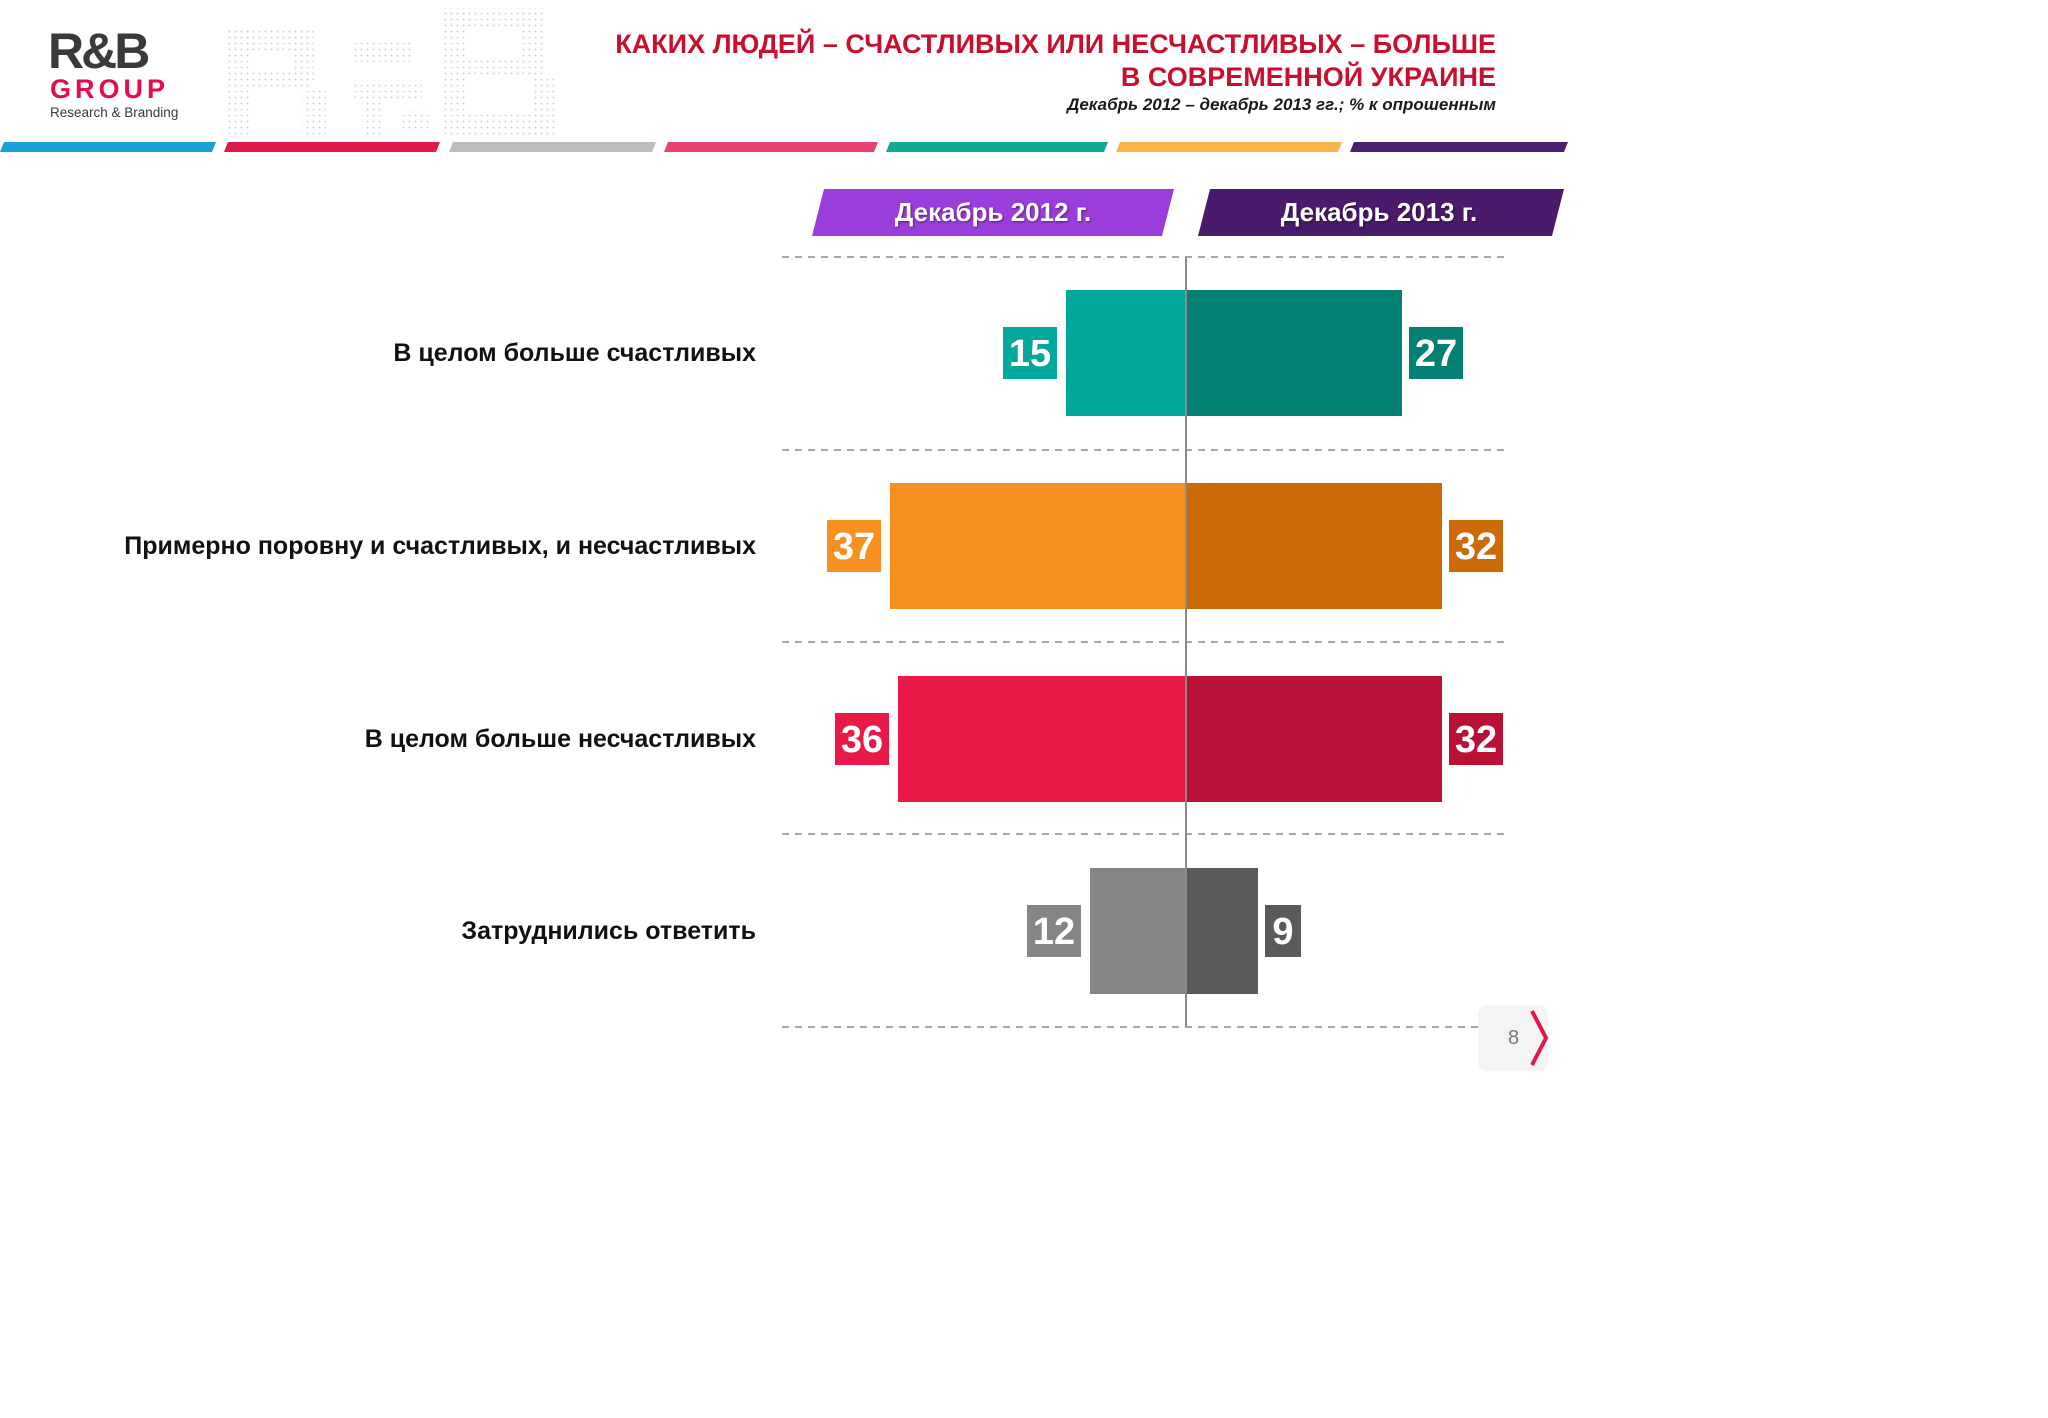 The height and width of the screenshot is (1418, 2048). I want to click on value-label-2012: 36, so click(862, 740).